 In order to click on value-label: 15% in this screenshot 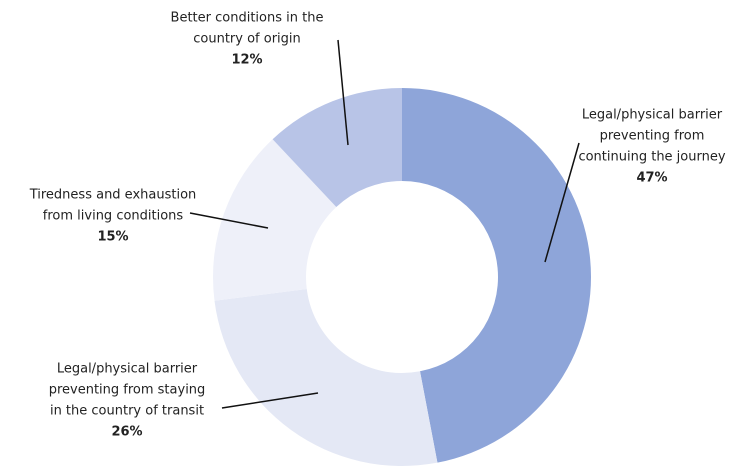, I will do `click(112, 237)`.